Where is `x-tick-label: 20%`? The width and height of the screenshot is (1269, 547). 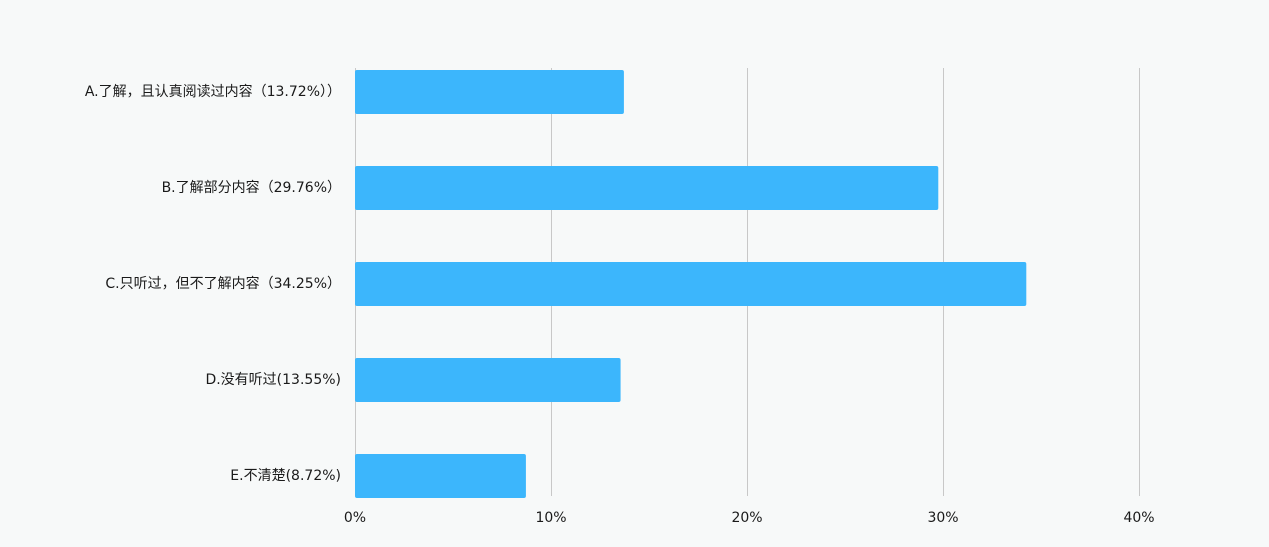 x-tick-label: 20% is located at coordinates (746, 518).